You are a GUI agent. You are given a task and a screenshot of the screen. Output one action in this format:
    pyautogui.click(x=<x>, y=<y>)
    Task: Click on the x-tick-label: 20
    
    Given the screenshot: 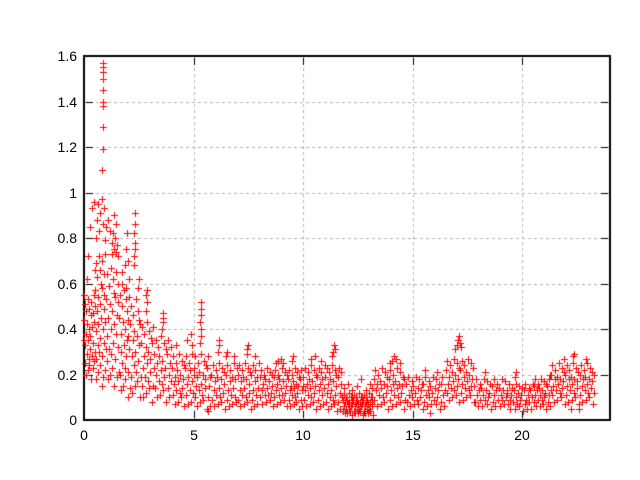 What is the action you would take?
    pyautogui.click(x=522, y=435)
    